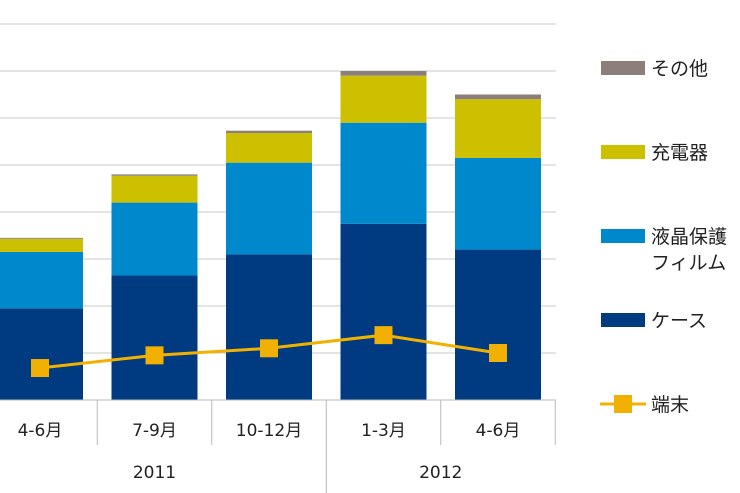 The width and height of the screenshot is (740, 493). Describe the element at coordinates (383, 431) in the screenshot. I see `x-tick-label: 1-3月` at that location.